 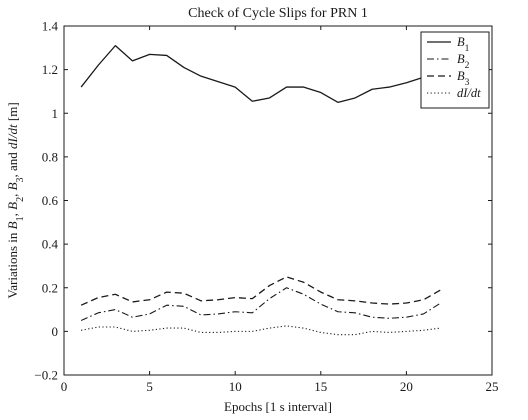 I want to click on y-tick-label: 0.8, so click(x=50, y=156).